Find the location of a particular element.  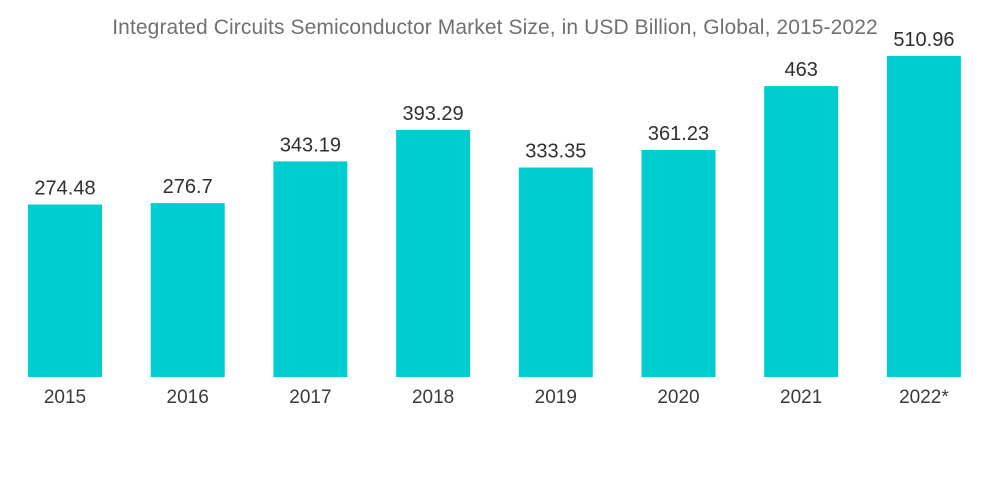

bar-2018 is located at coordinates (433, 253).